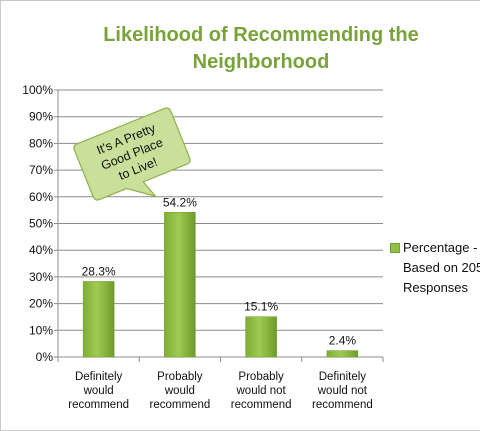 The height and width of the screenshot is (431, 481). I want to click on y-tick-label: 0%, so click(45, 357).